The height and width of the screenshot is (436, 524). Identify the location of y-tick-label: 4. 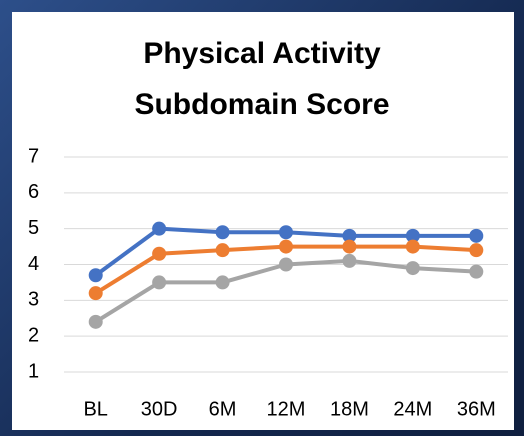
(33, 264).